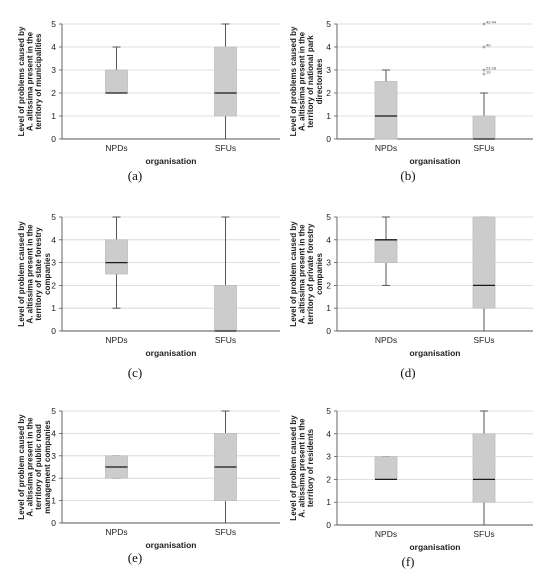 The width and height of the screenshot is (550, 577). Describe the element at coordinates (310, 273) in the screenshot. I see `y-axis-label-line: territory of private forestry` at that location.